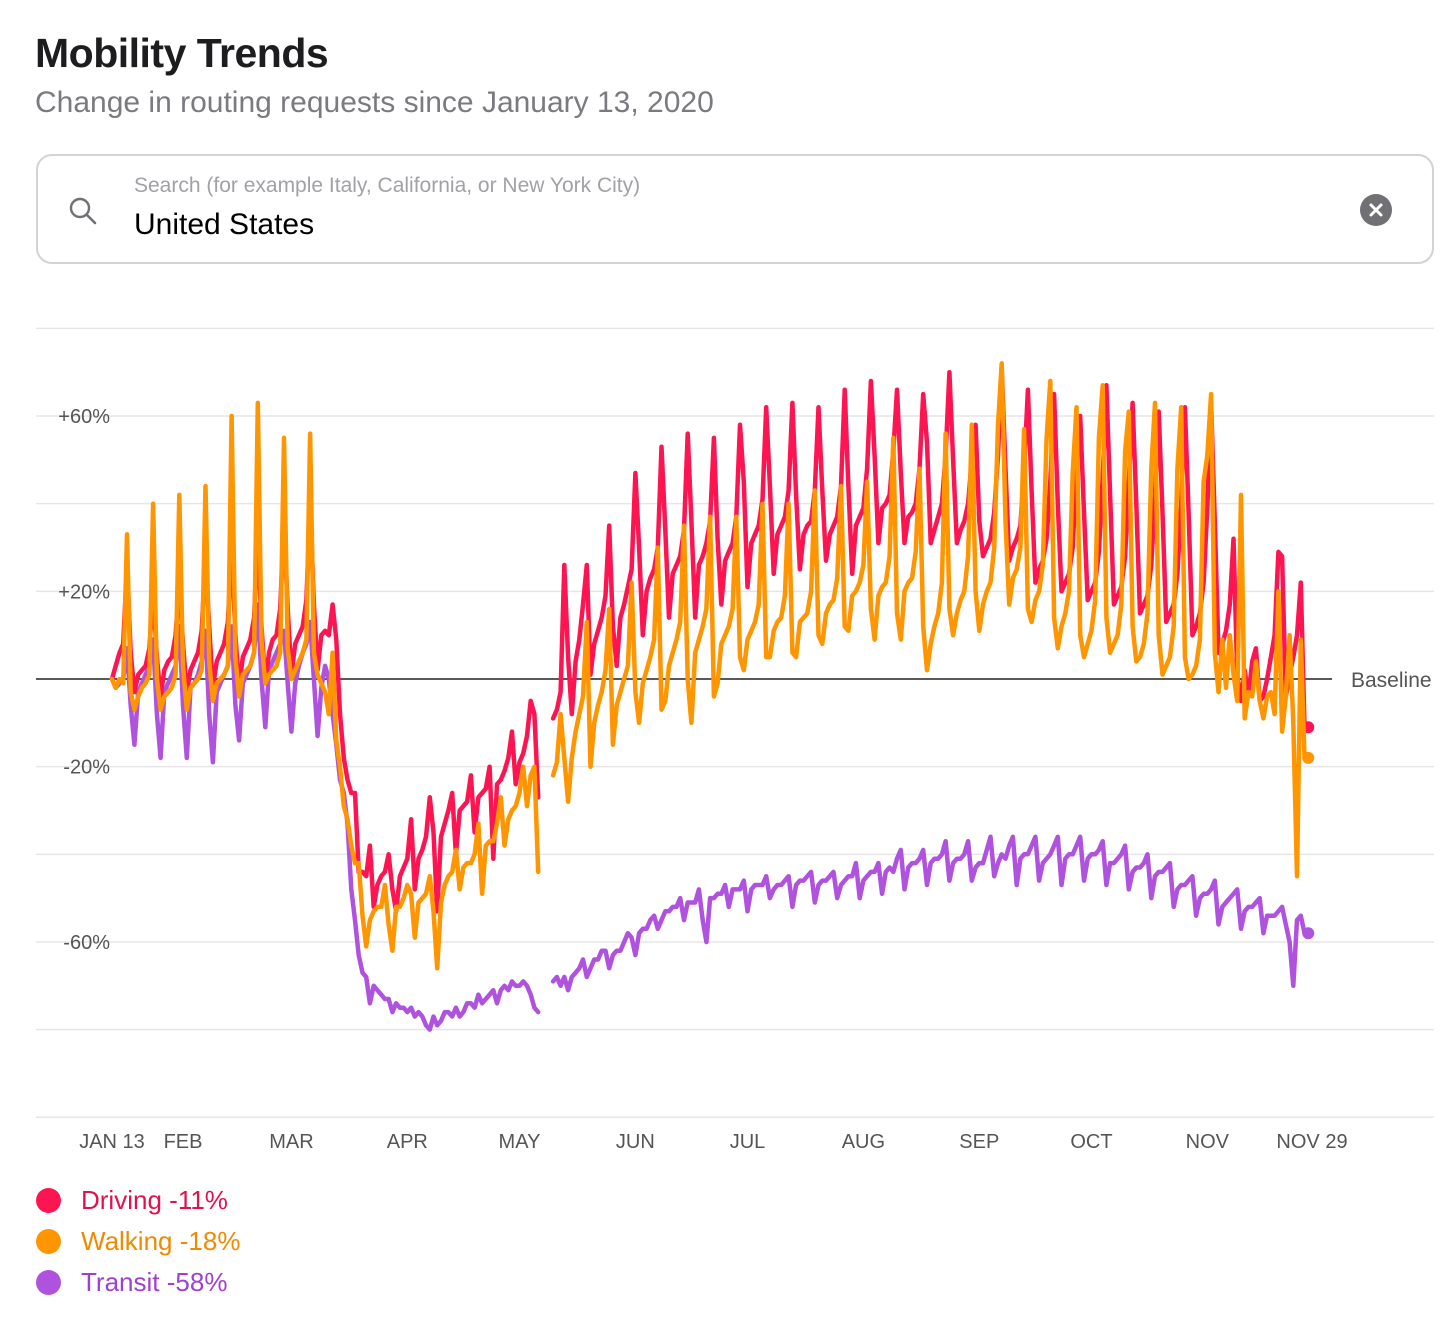 The image size is (1456, 1344). I want to click on clear-icon, so click(1376, 210).